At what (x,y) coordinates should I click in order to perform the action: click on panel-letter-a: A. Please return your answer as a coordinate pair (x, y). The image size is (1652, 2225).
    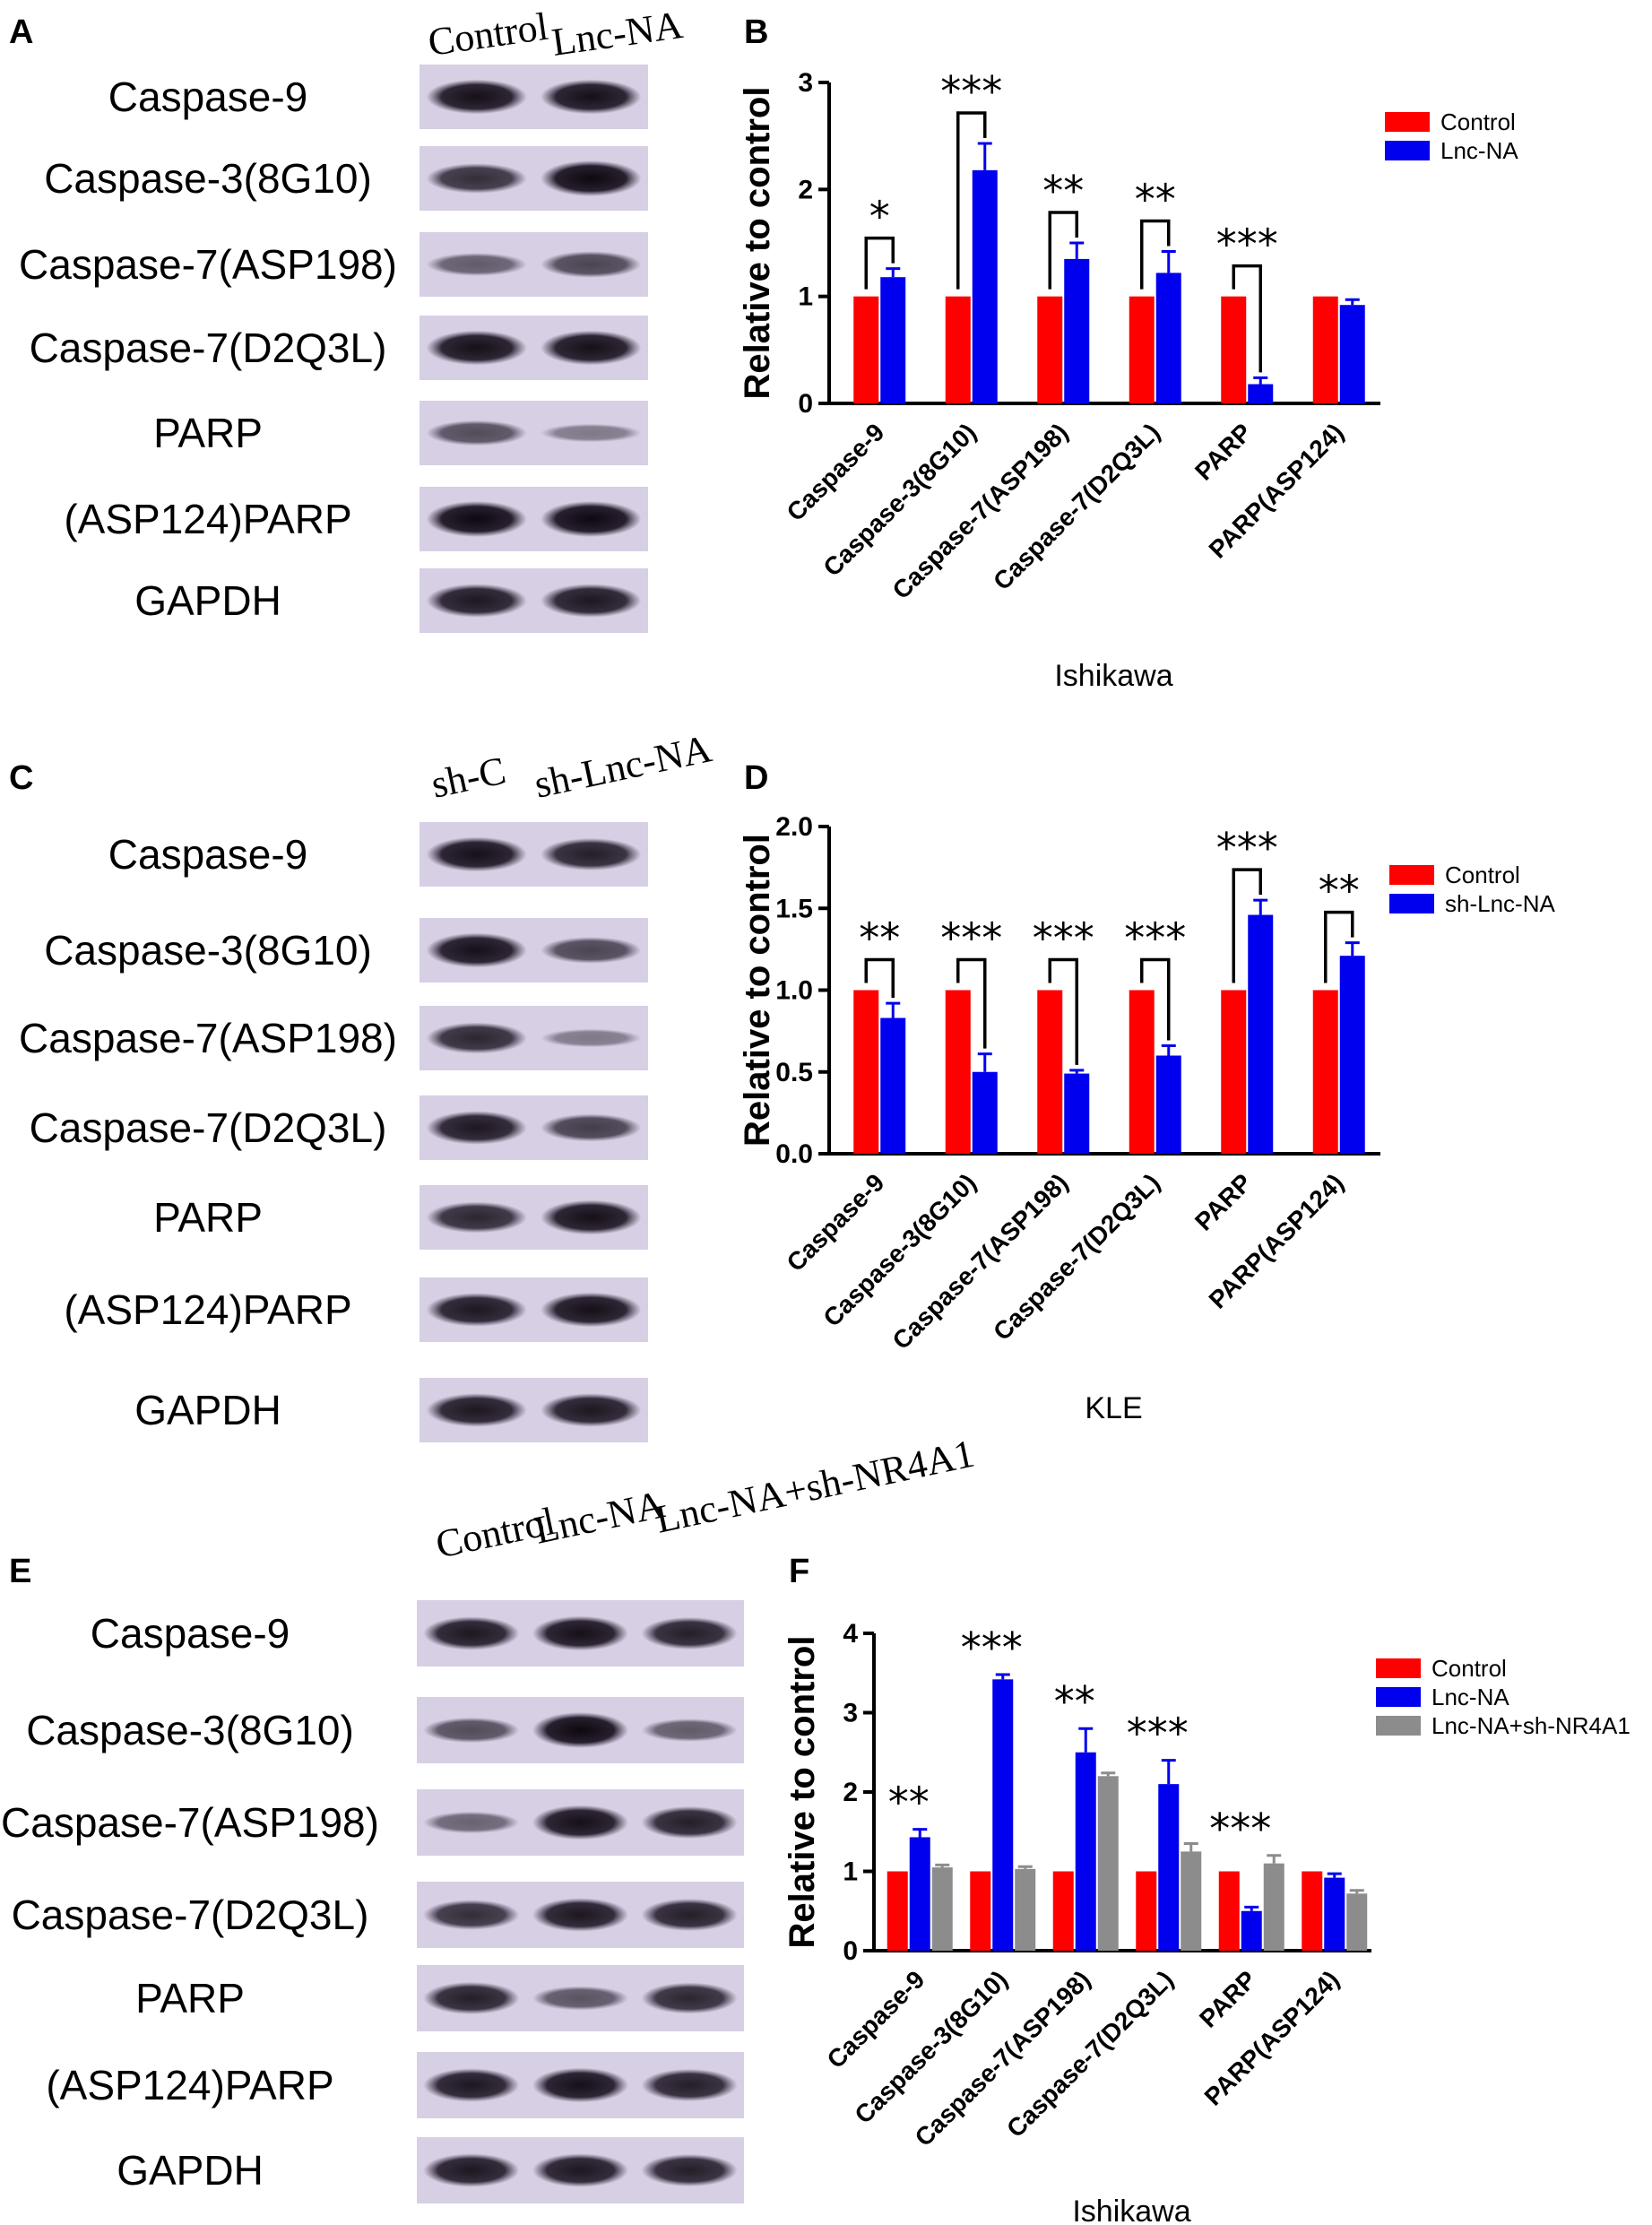
    Looking at the image, I should click on (21, 32).